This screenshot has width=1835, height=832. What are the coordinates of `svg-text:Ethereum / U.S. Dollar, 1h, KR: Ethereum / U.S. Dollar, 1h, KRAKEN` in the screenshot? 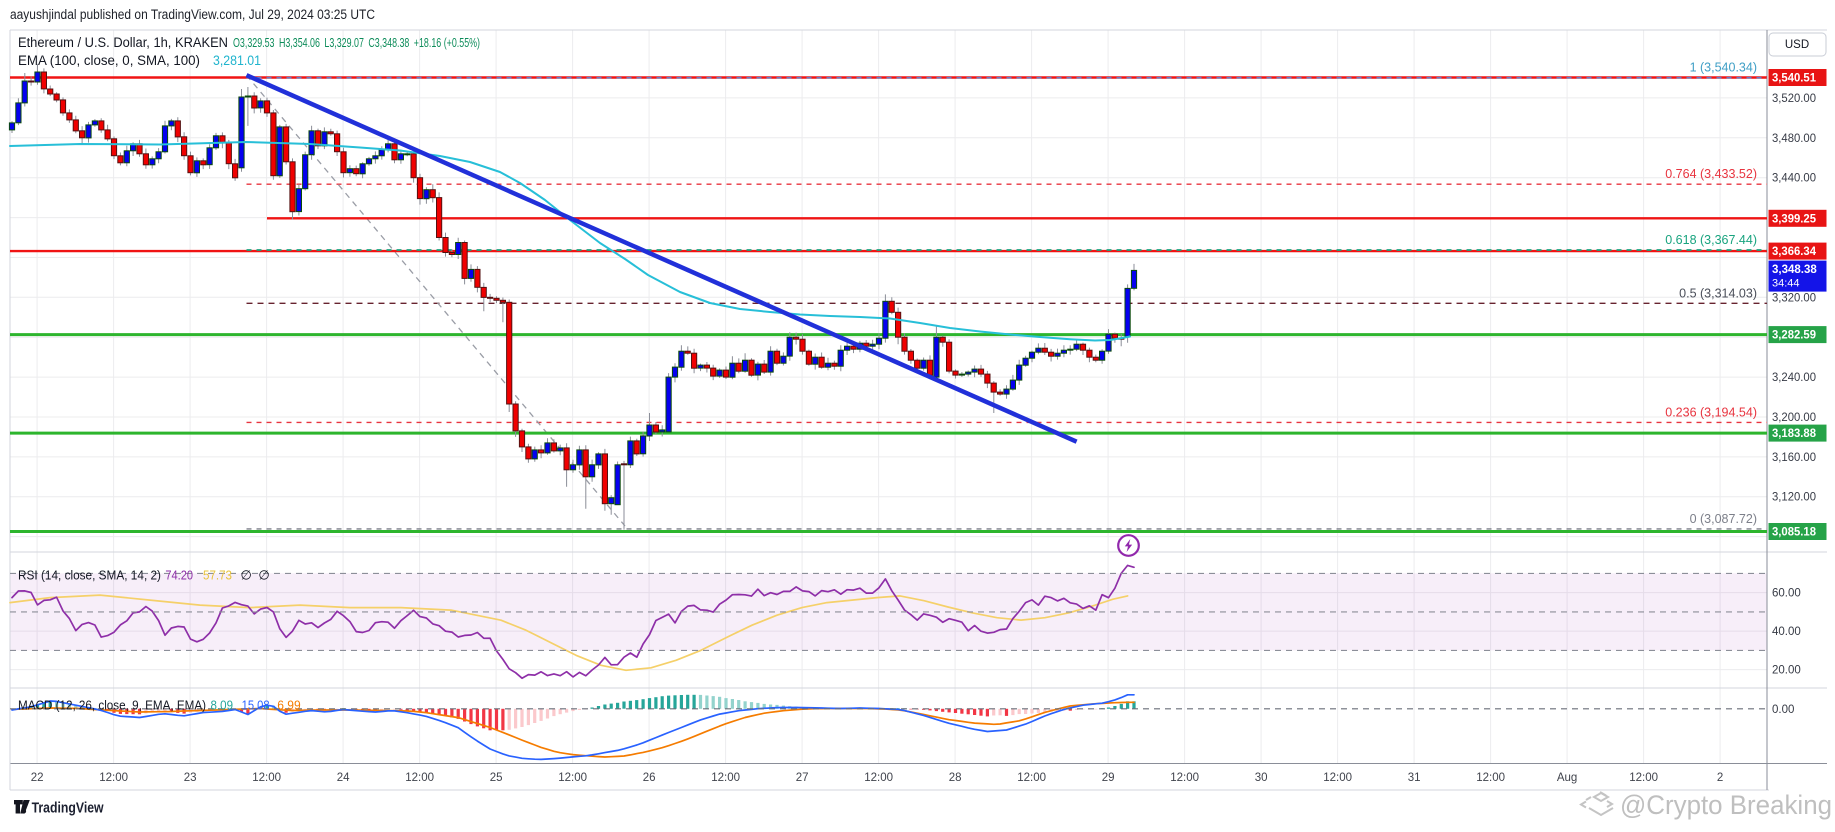 It's located at (123, 42).